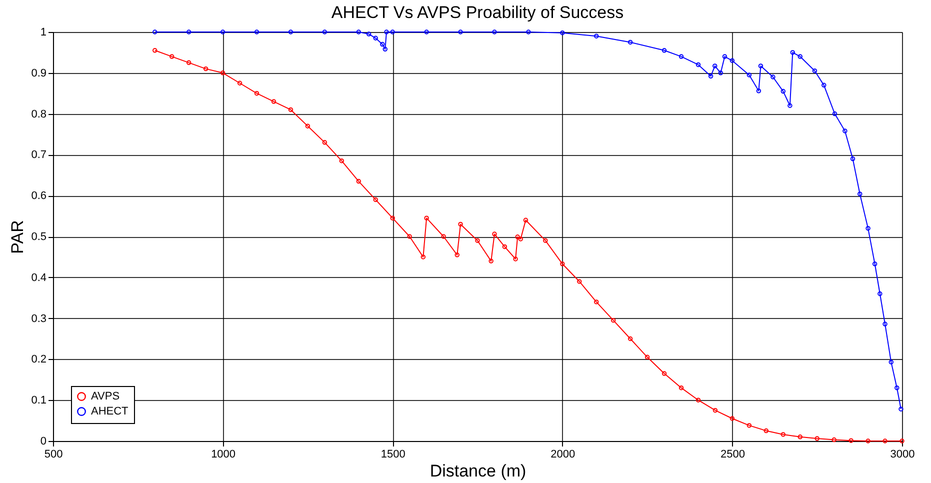 This screenshot has height=483, width=931. I want to click on x-tick-label: 2500, so click(732, 454).